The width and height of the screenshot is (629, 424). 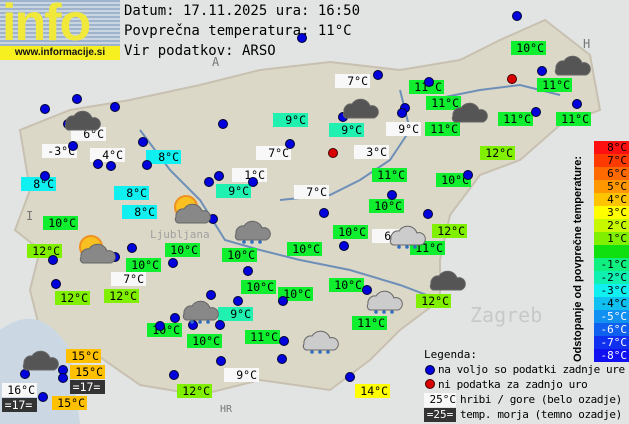 I want to click on logo-url: www.informacije.si, so click(x=60, y=53).